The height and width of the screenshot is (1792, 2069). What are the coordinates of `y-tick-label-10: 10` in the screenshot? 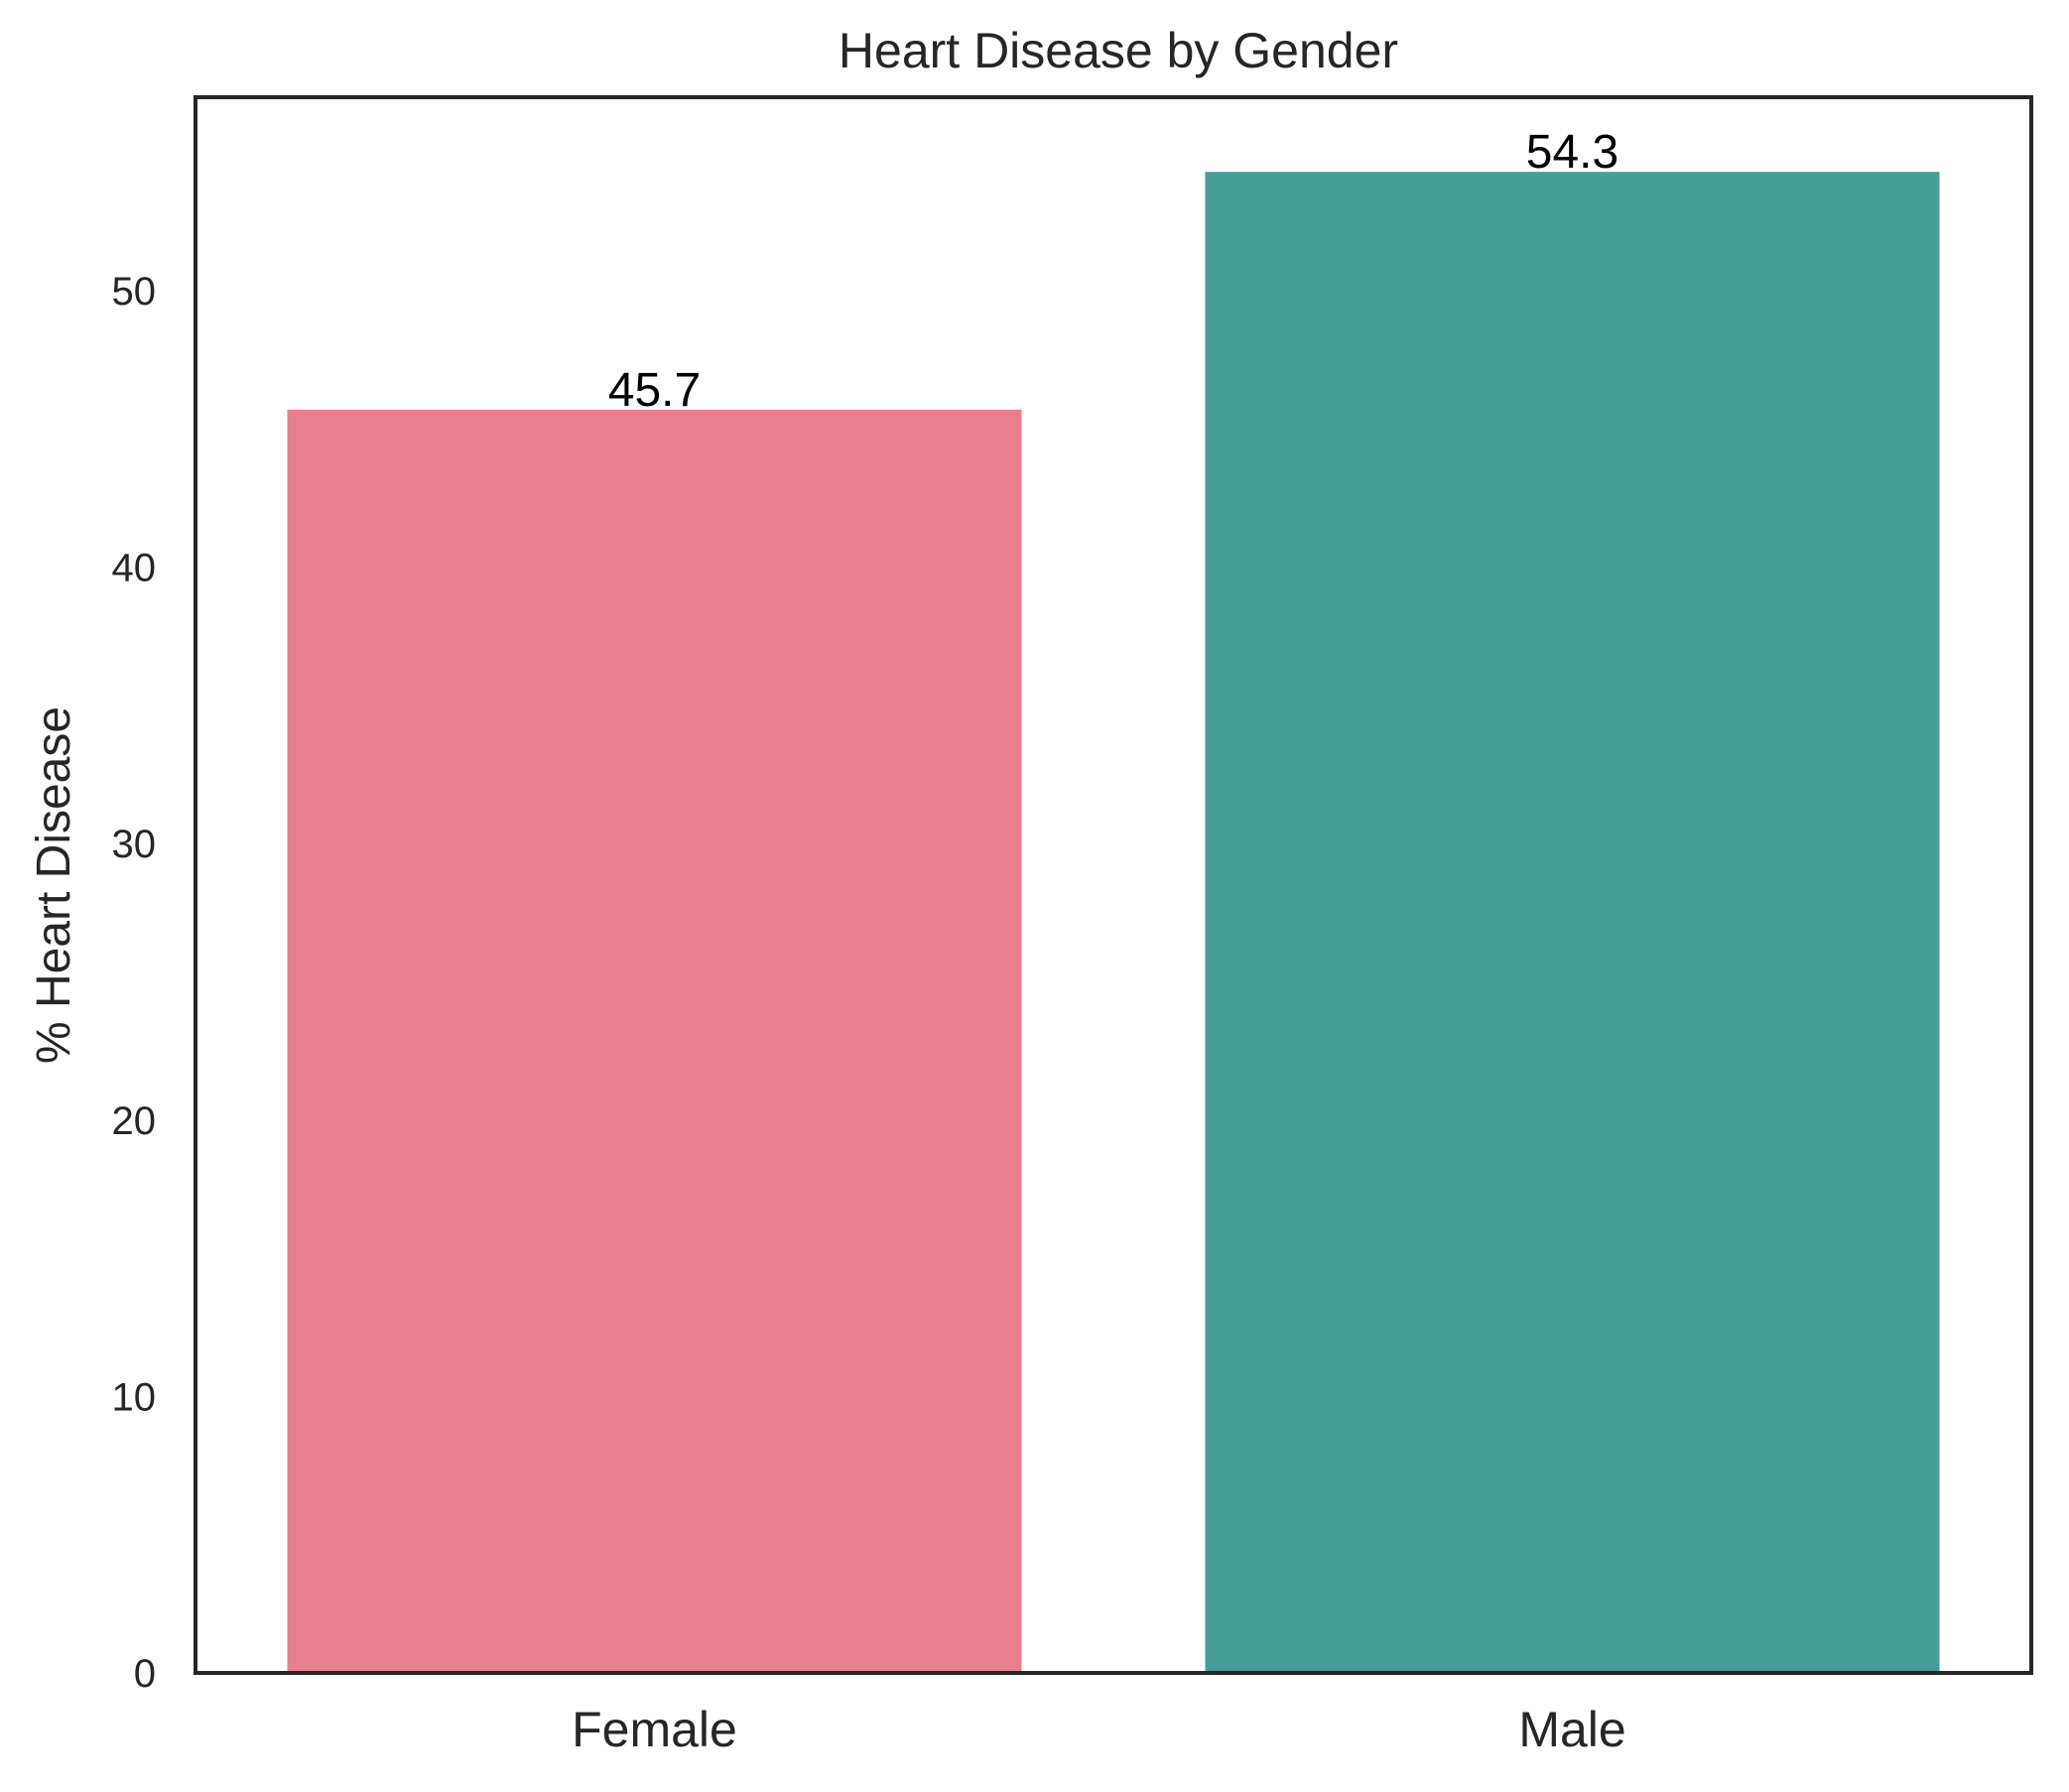 It's located at (134, 1397).